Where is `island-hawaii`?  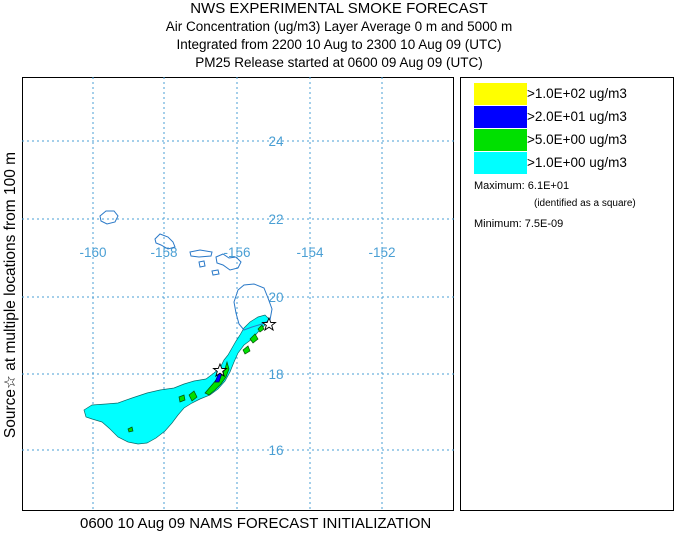
island-hawaii is located at coordinates (253, 307).